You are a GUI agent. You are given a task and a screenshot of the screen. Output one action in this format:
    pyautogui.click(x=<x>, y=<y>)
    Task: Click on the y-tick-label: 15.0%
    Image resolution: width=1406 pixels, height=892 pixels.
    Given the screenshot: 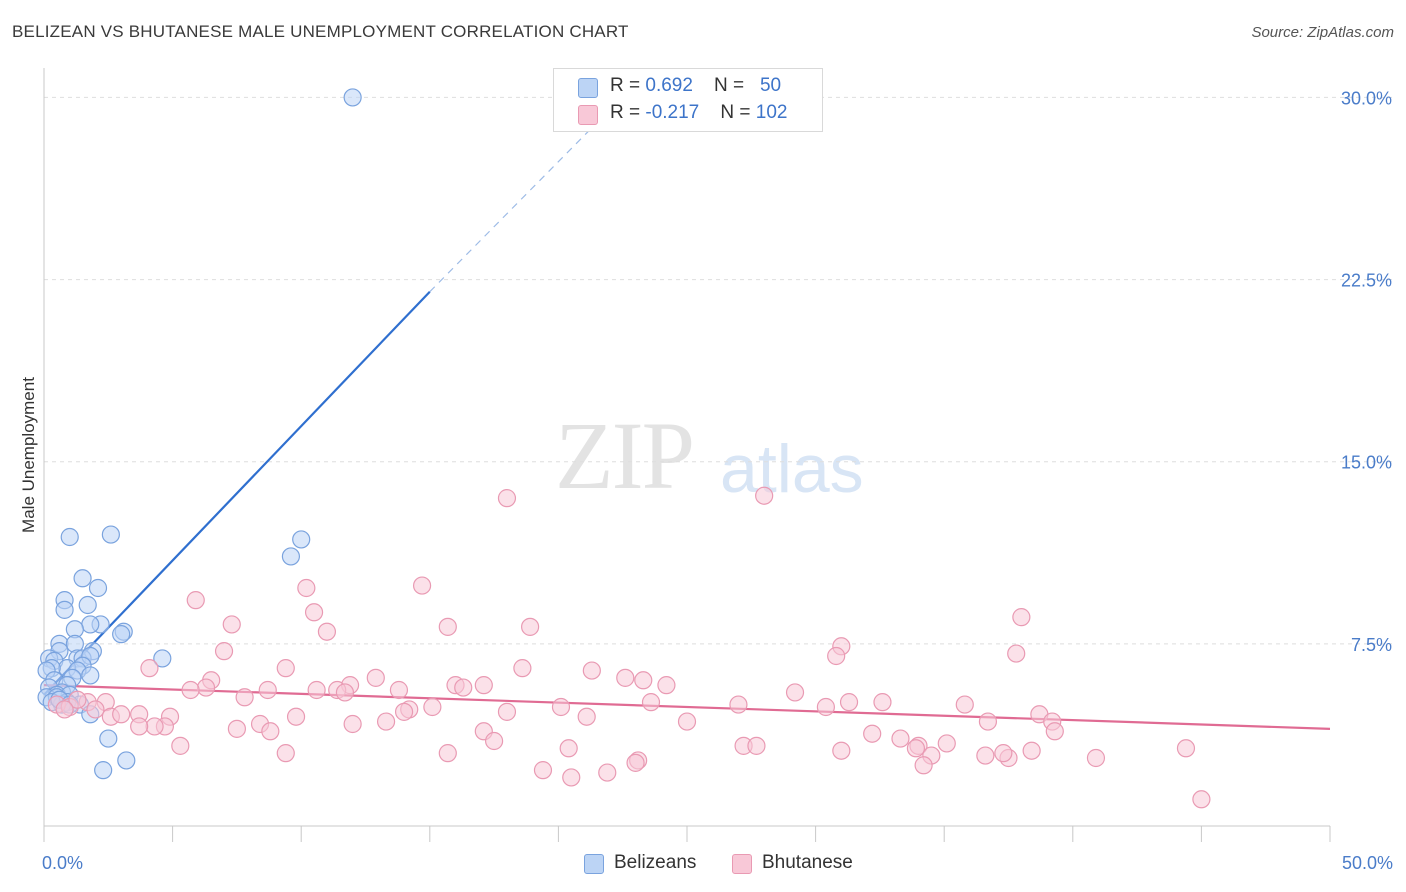 What is the action you would take?
    pyautogui.click(x=1366, y=463)
    